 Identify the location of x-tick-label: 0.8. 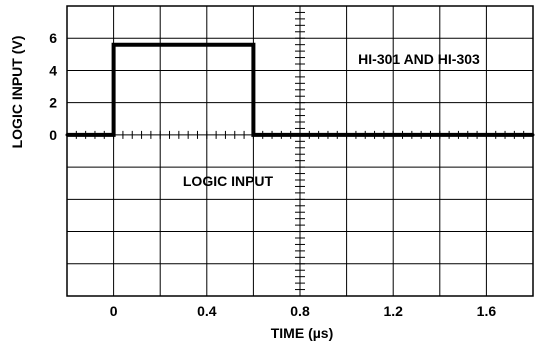
(300, 311).